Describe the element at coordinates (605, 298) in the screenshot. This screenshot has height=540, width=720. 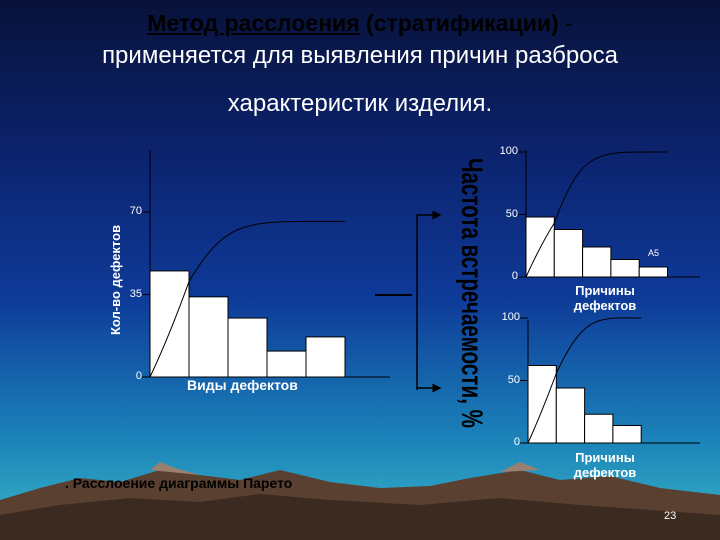
I see `x-axis-label-2: Причины дефектов` at that location.